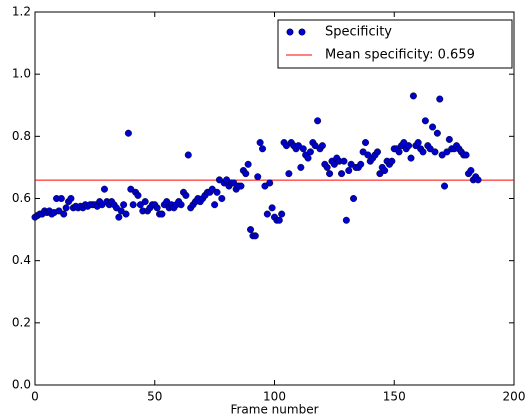  Describe the element at coordinates (400, 55) in the screenshot. I see `legend-label: Mean specificity: 0.659` at that location.